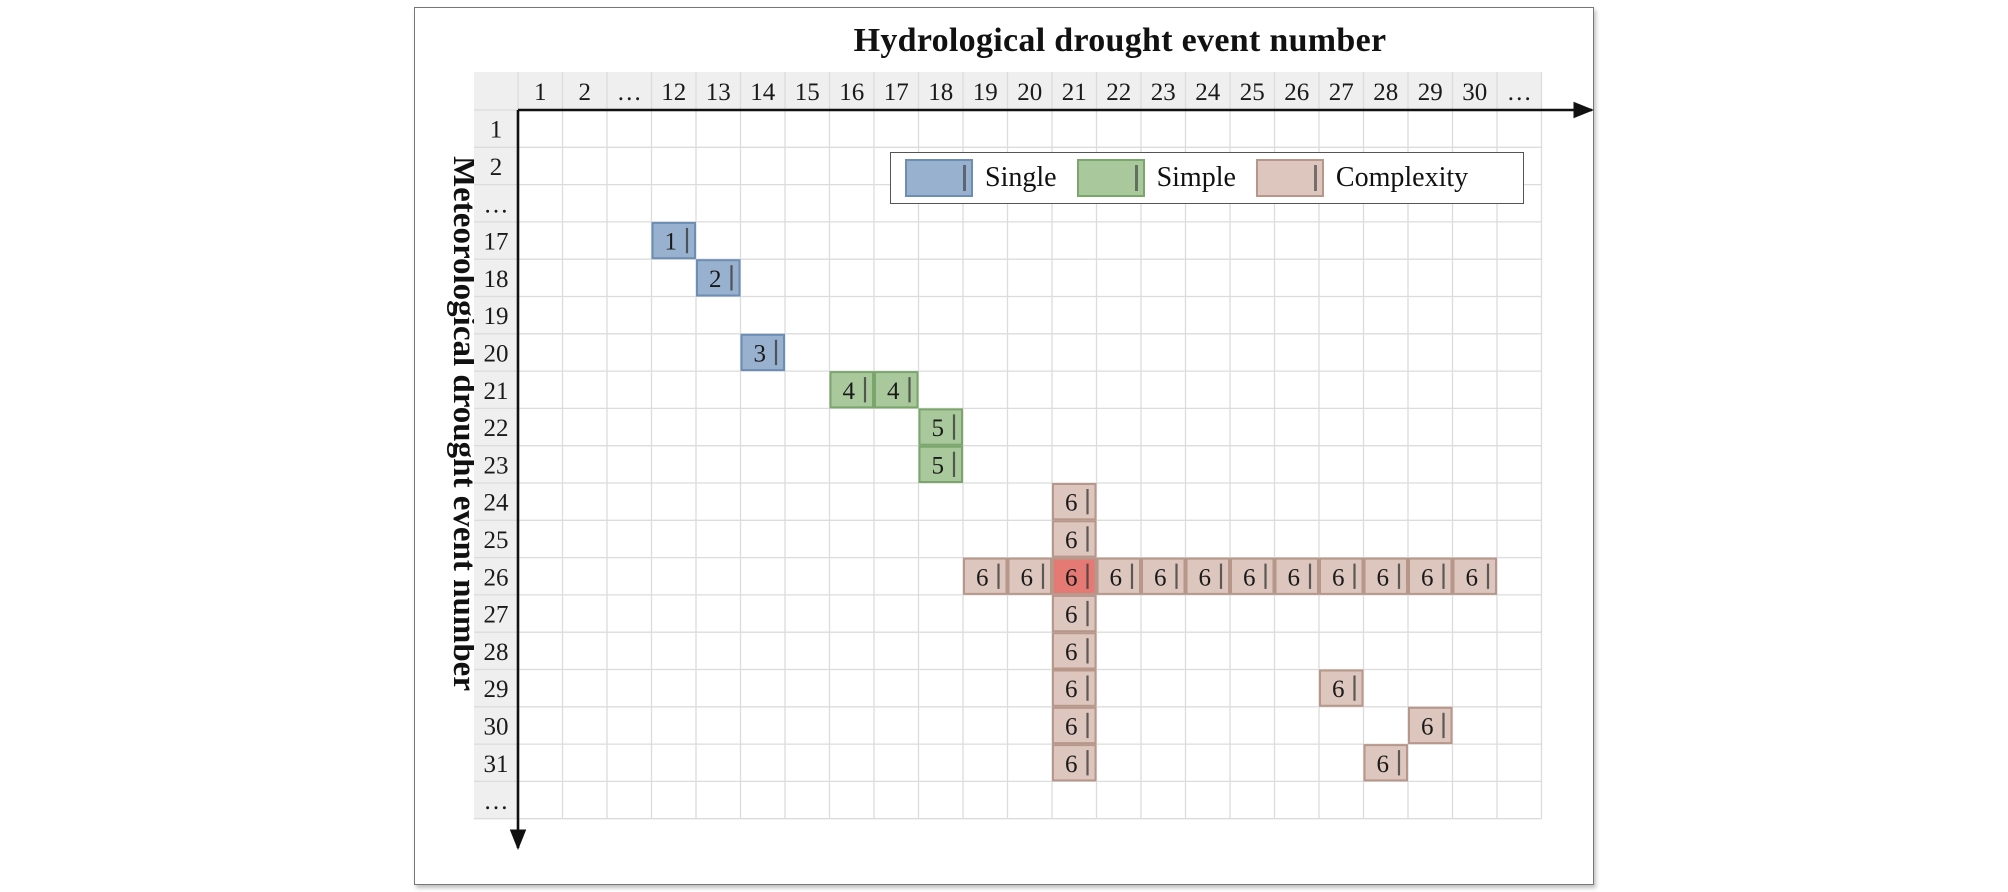 The width and height of the screenshot is (2008, 892). I want to click on legend-swatch-complexity, so click(1289, 178).